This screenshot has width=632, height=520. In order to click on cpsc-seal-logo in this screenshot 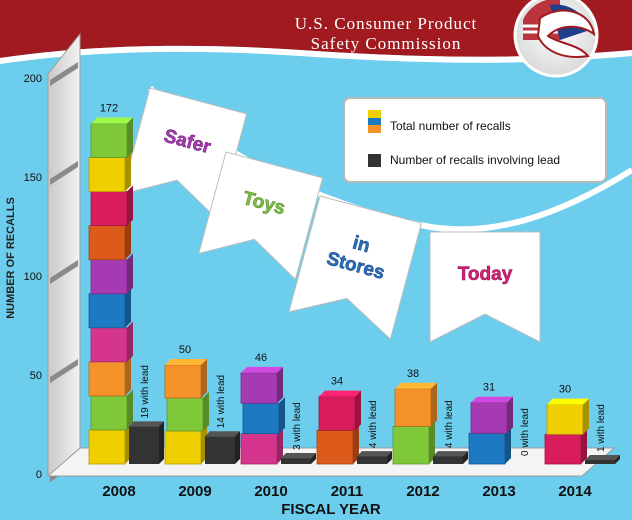, I will do `click(556, 39)`.